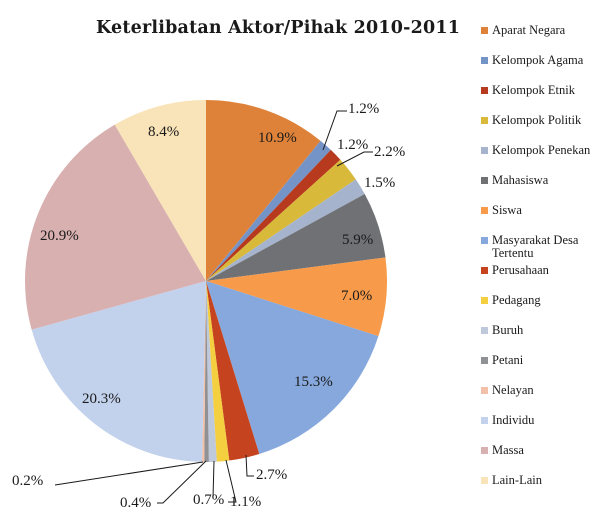 The image size is (612, 530). What do you see at coordinates (533, 90) in the screenshot?
I see `legend-label: Kelompok Etnik` at bounding box center [533, 90].